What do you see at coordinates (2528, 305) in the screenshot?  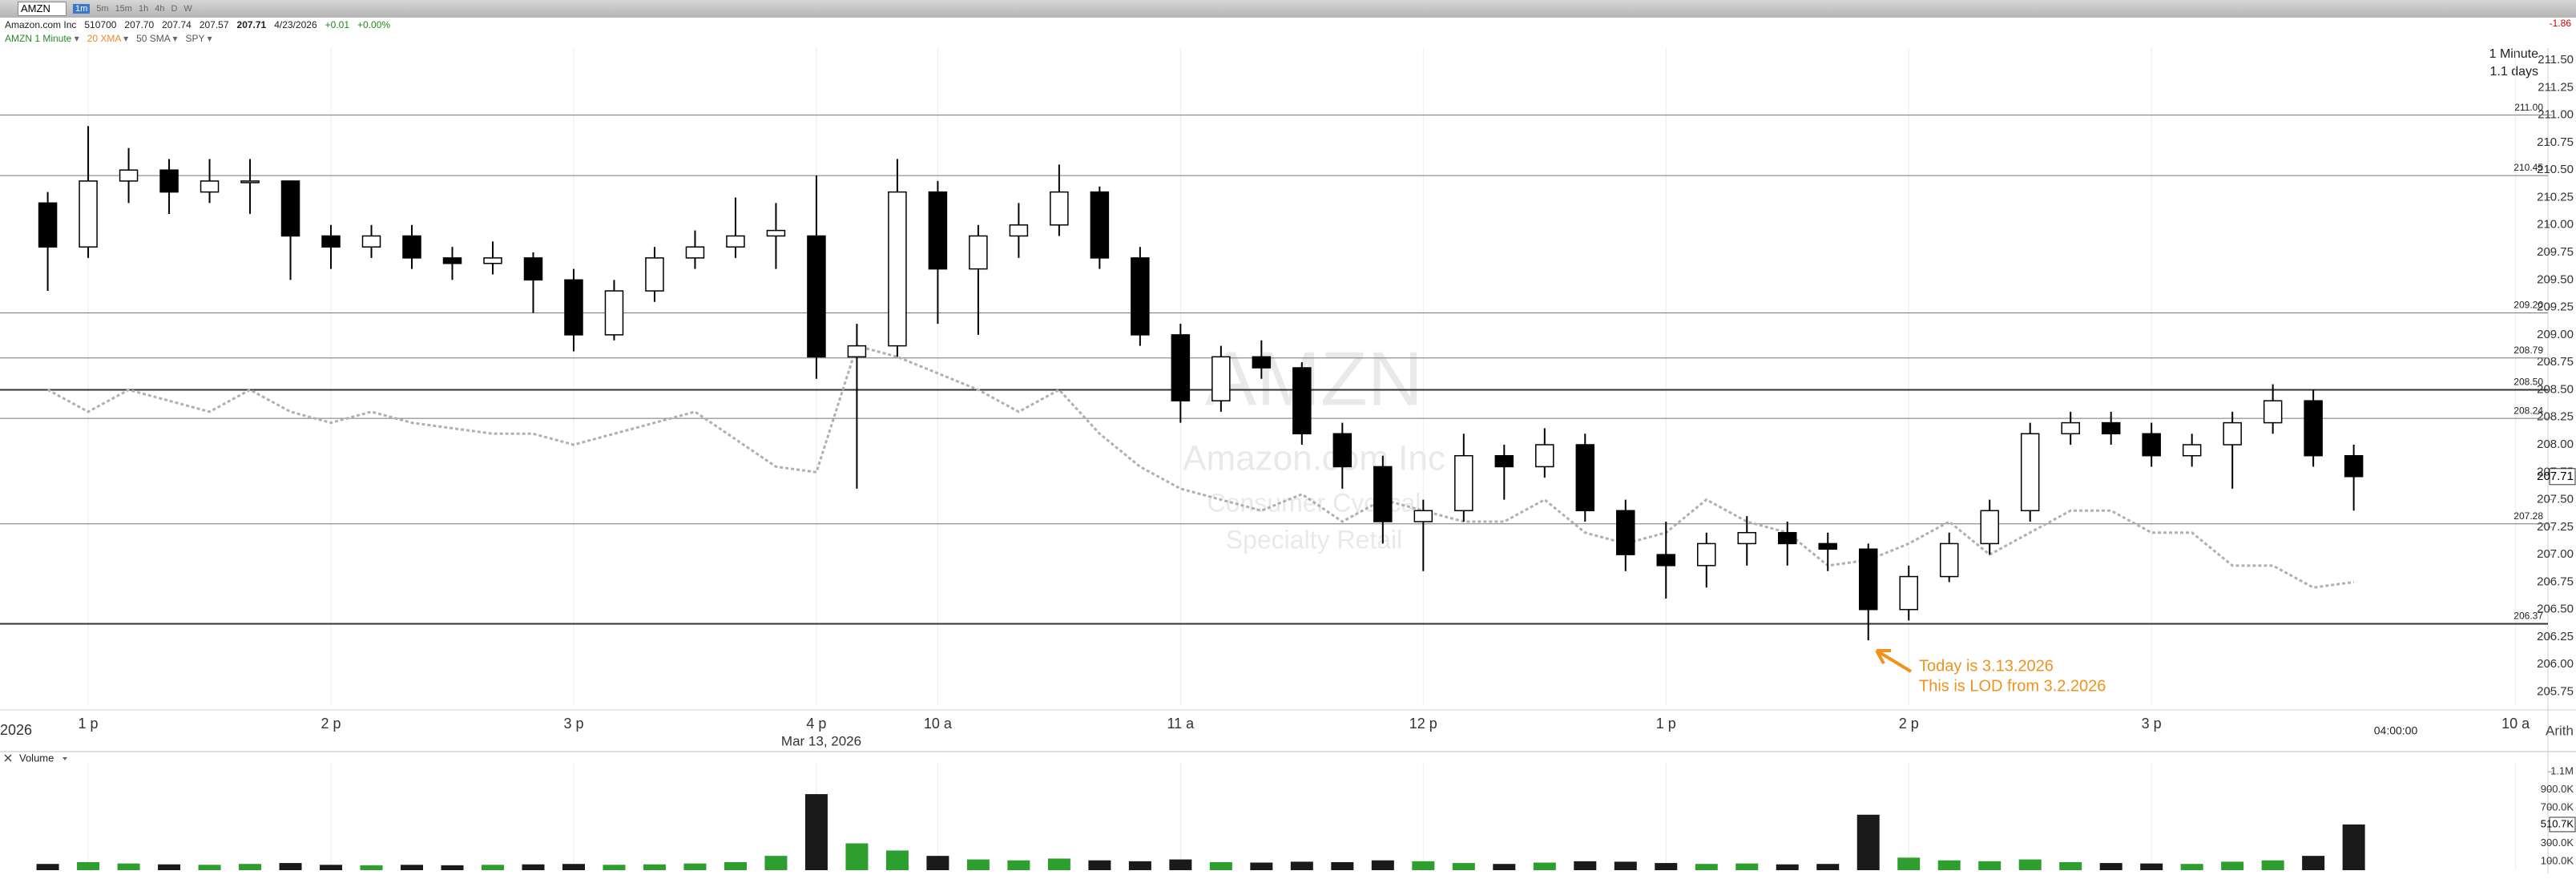 I see `level-label: 209.20` at bounding box center [2528, 305].